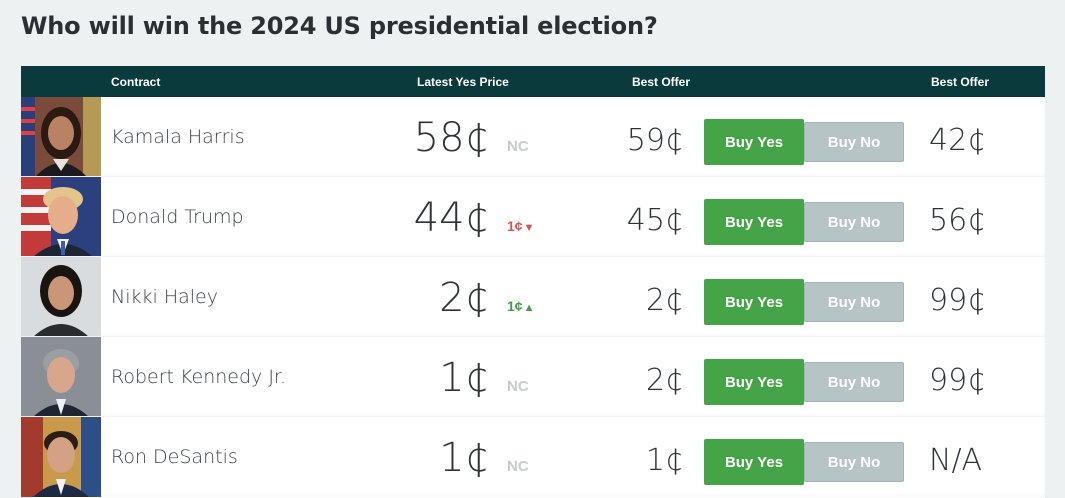 Image resolution: width=1065 pixels, height=498 pixels. I want to click on price-change: 1¢▲, so click(521, 306).